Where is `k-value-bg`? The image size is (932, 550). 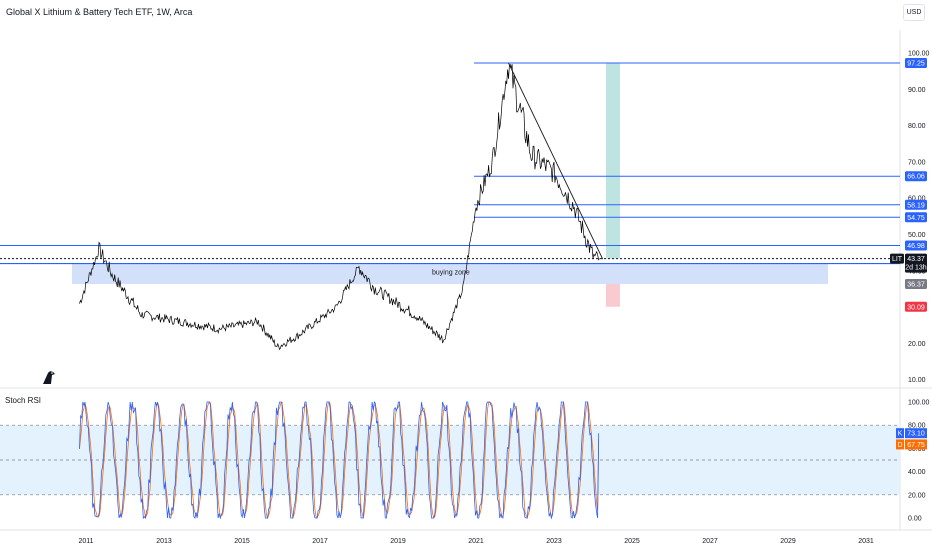
k-value-bg is located at coordinates (916, 433).